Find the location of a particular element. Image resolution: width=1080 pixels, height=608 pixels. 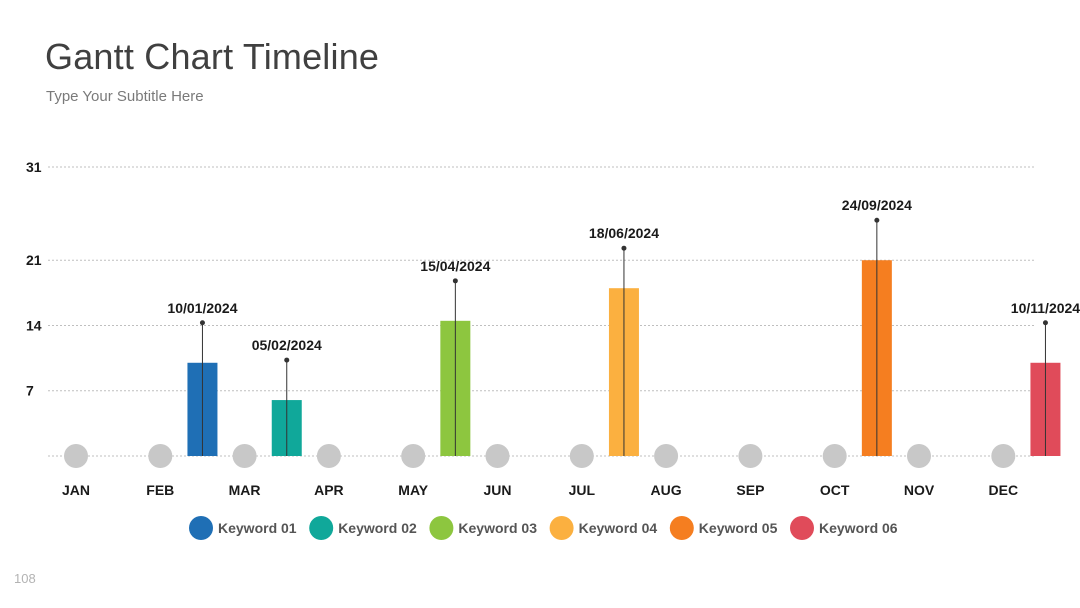

x-tick-label: JAN is located at coordinates (76, 490).